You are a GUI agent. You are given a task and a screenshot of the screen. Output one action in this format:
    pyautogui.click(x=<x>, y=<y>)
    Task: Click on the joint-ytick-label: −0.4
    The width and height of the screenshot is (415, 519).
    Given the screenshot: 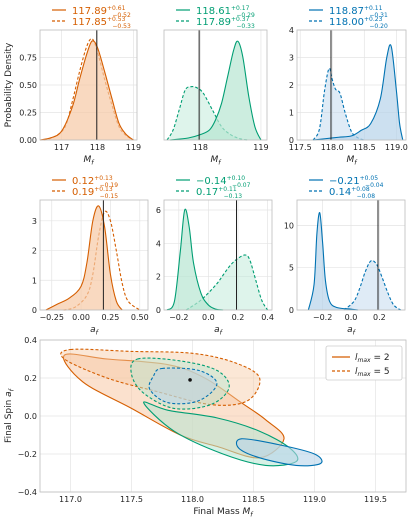 What is the action you would take?
    pyautogui.click(x=27, y=492)
    